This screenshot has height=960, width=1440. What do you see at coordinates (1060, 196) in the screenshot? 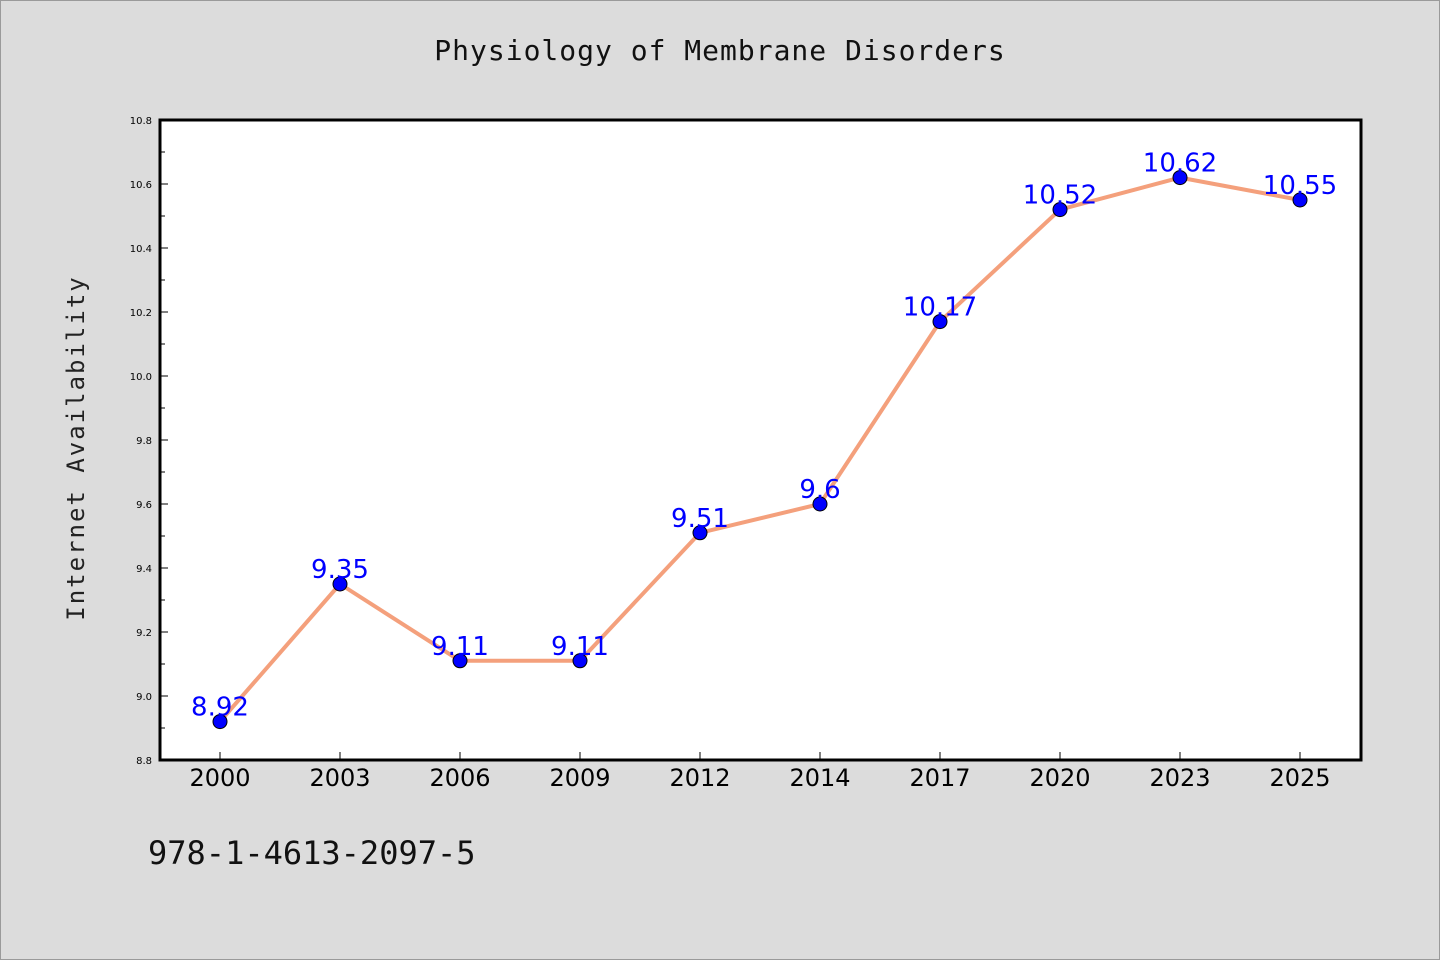
I see `data-label: 10.52` at bounding box center [1060, 196].